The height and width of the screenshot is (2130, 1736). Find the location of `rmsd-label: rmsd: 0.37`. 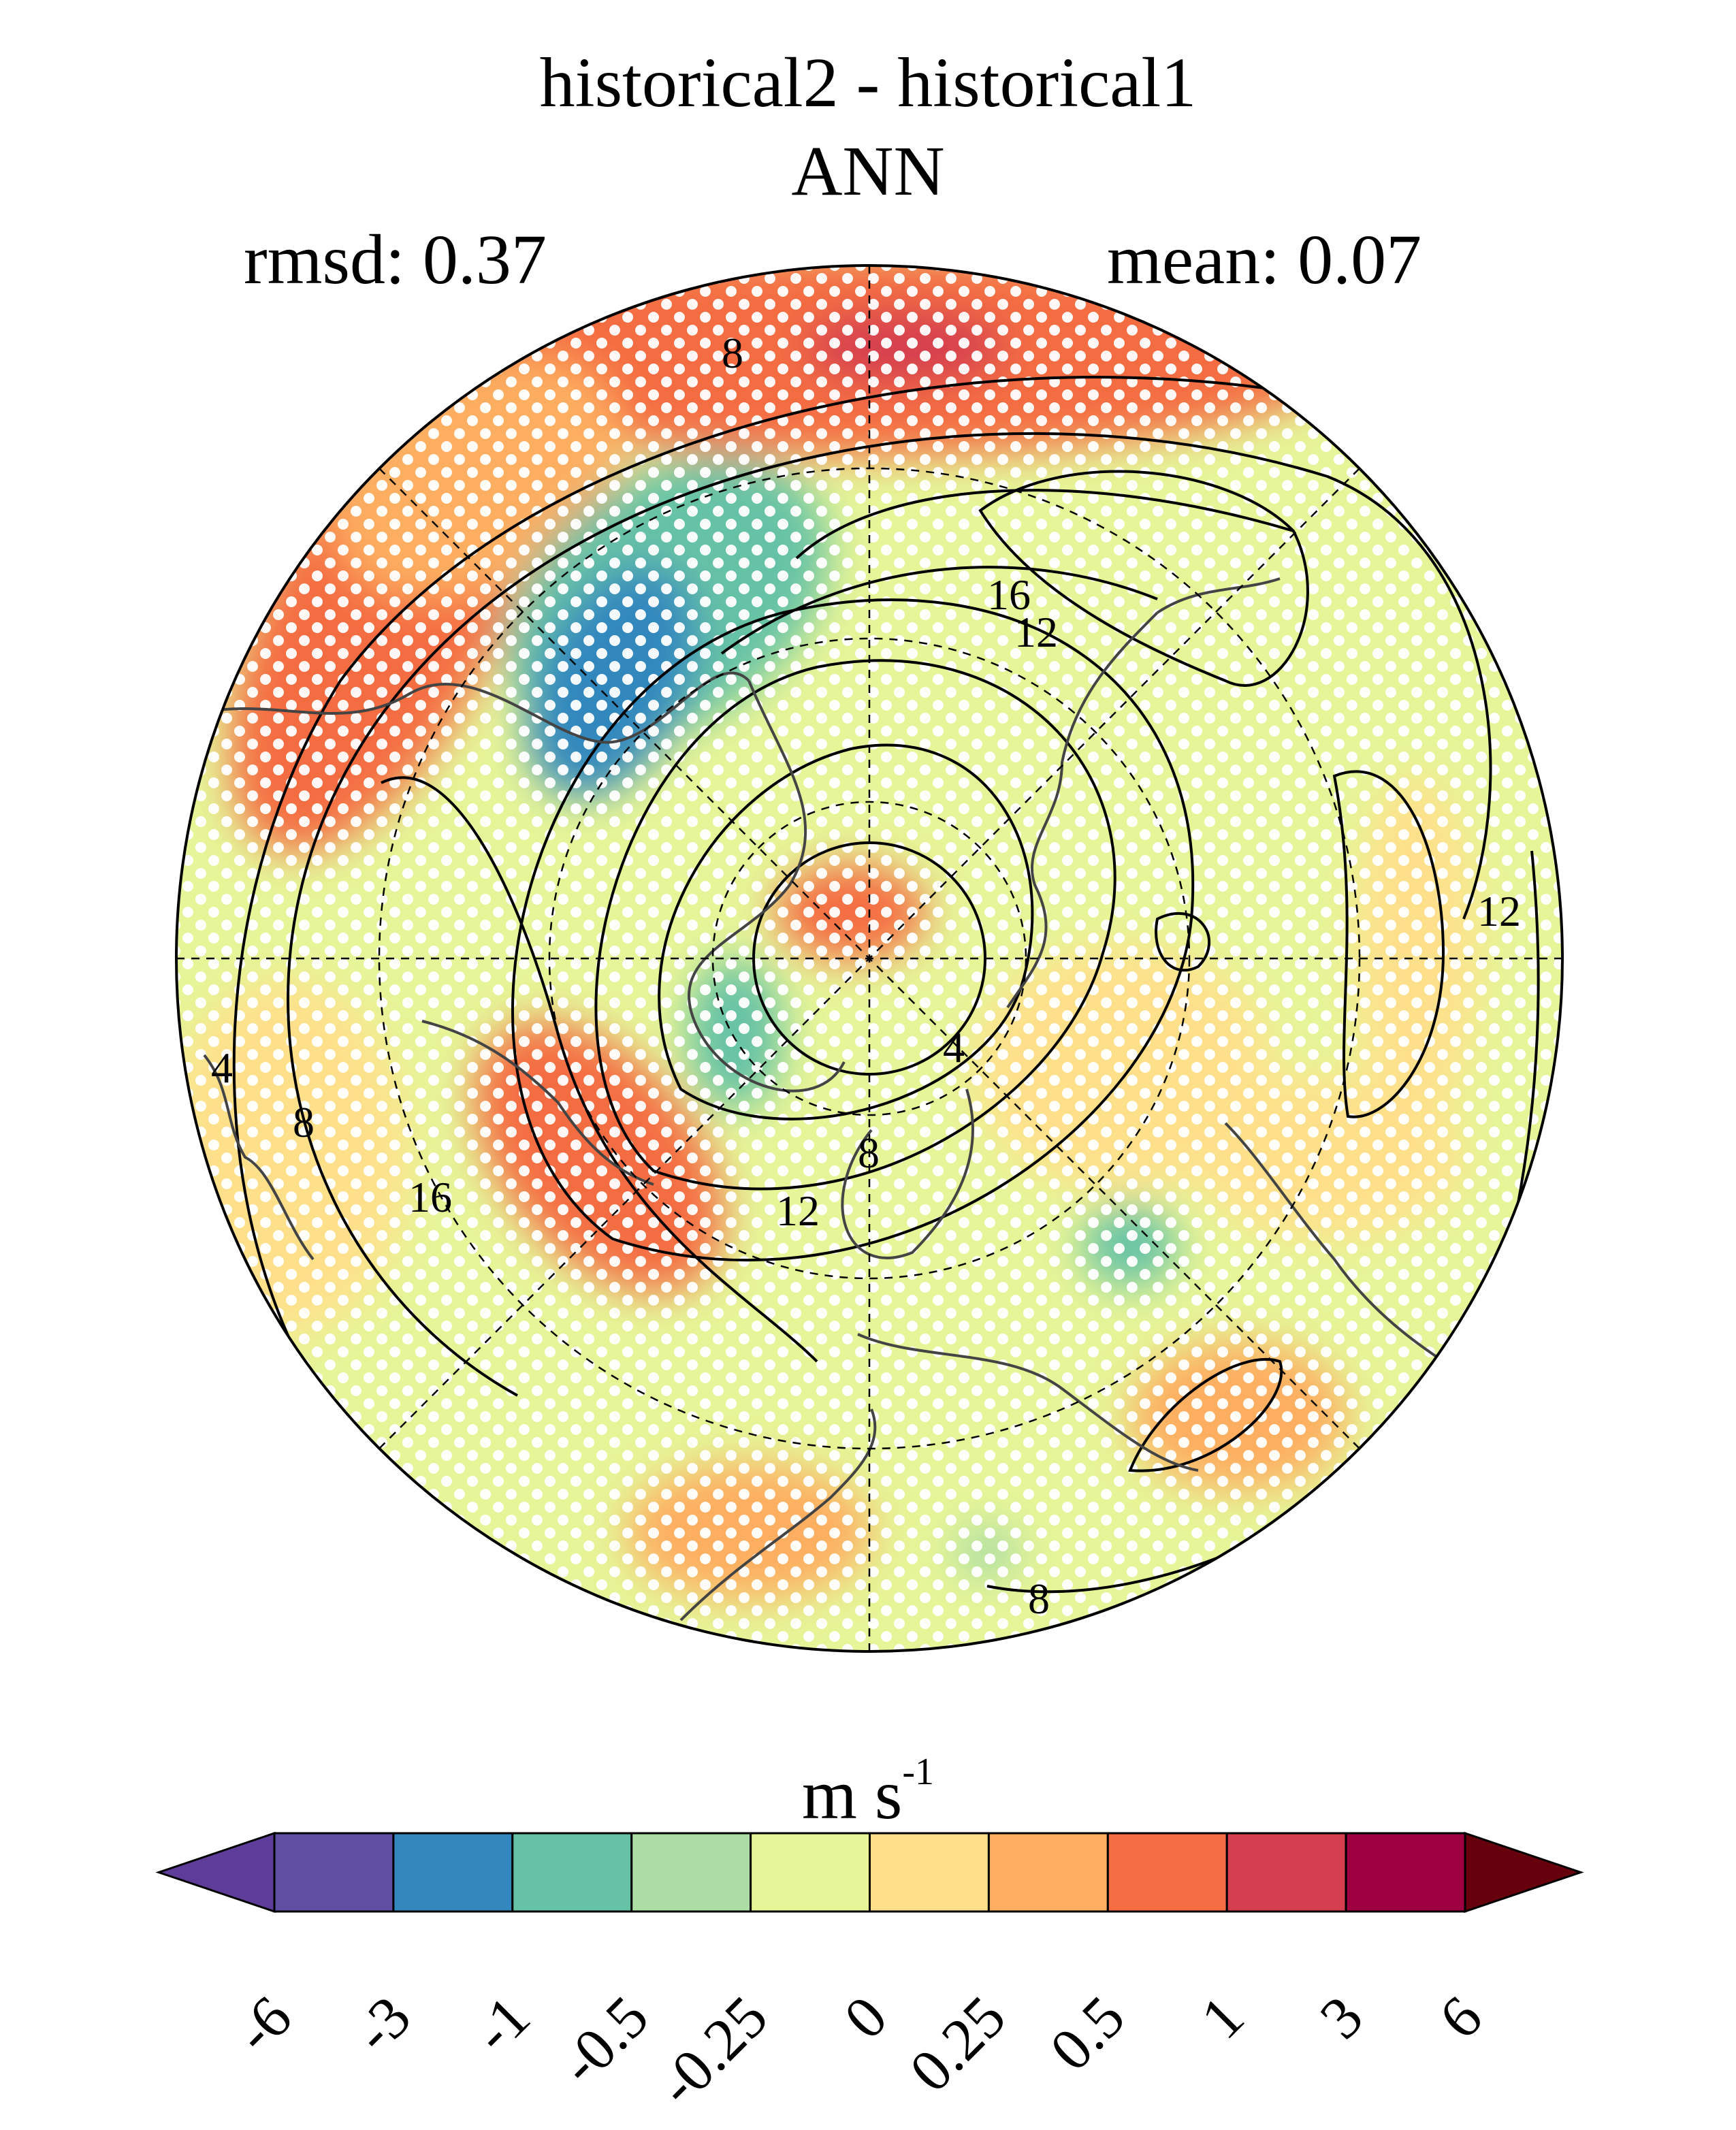

rmsd-label: rmsd: 0.37 is located at coordinates (396, 260).